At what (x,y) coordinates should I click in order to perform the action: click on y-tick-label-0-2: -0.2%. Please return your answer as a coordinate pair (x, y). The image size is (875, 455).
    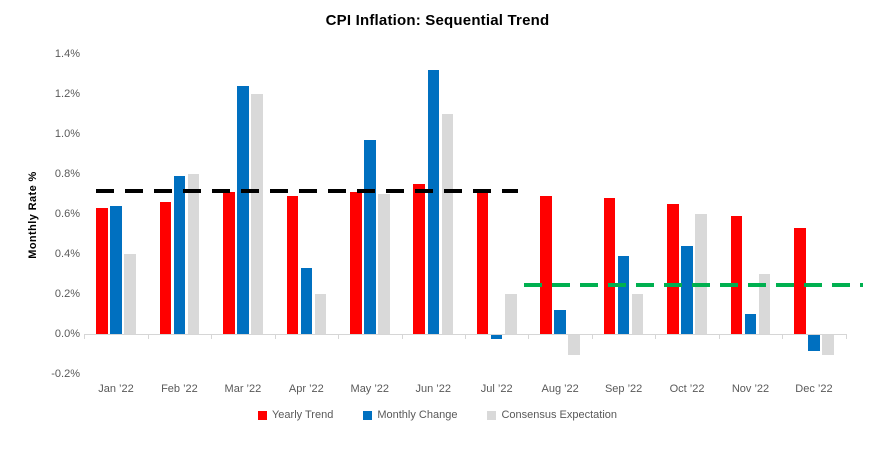
    Looking at the image, I should click on (65, 374).